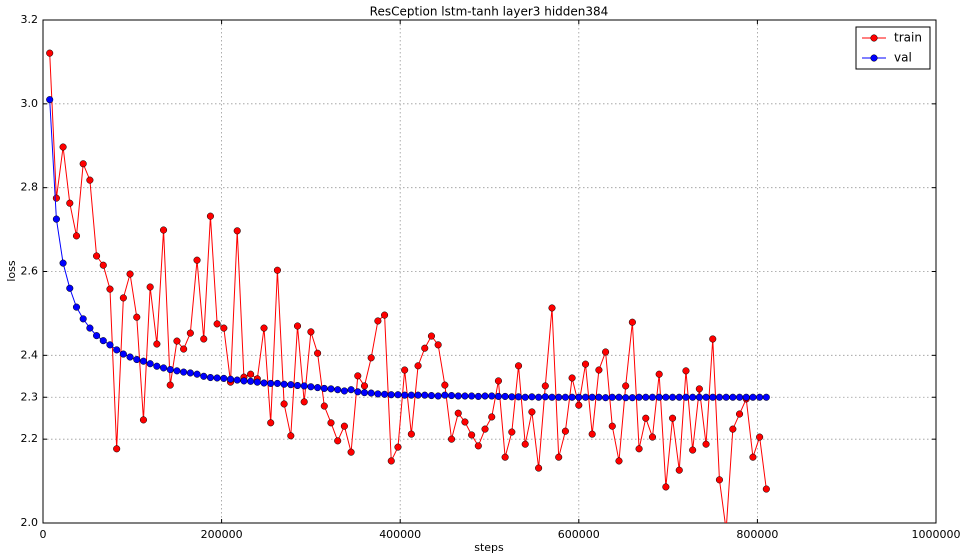 This screenshot has width=964, height=560. Describe the element at coordinates (903, 58) in the screenshot. I see `legend-label: val` at that location.